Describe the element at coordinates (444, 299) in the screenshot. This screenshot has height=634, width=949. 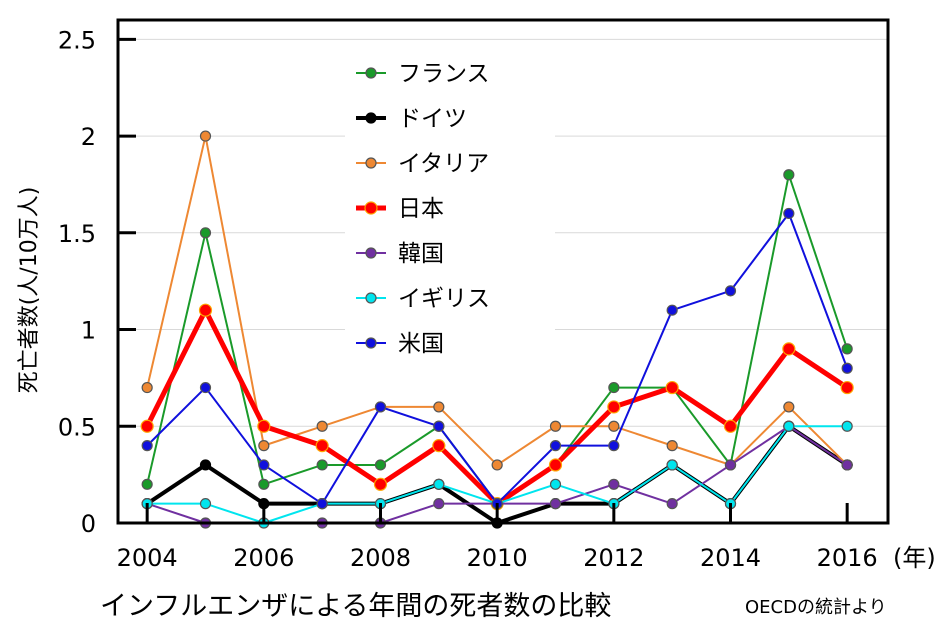
I see `legend-label: イギリス` at that location.